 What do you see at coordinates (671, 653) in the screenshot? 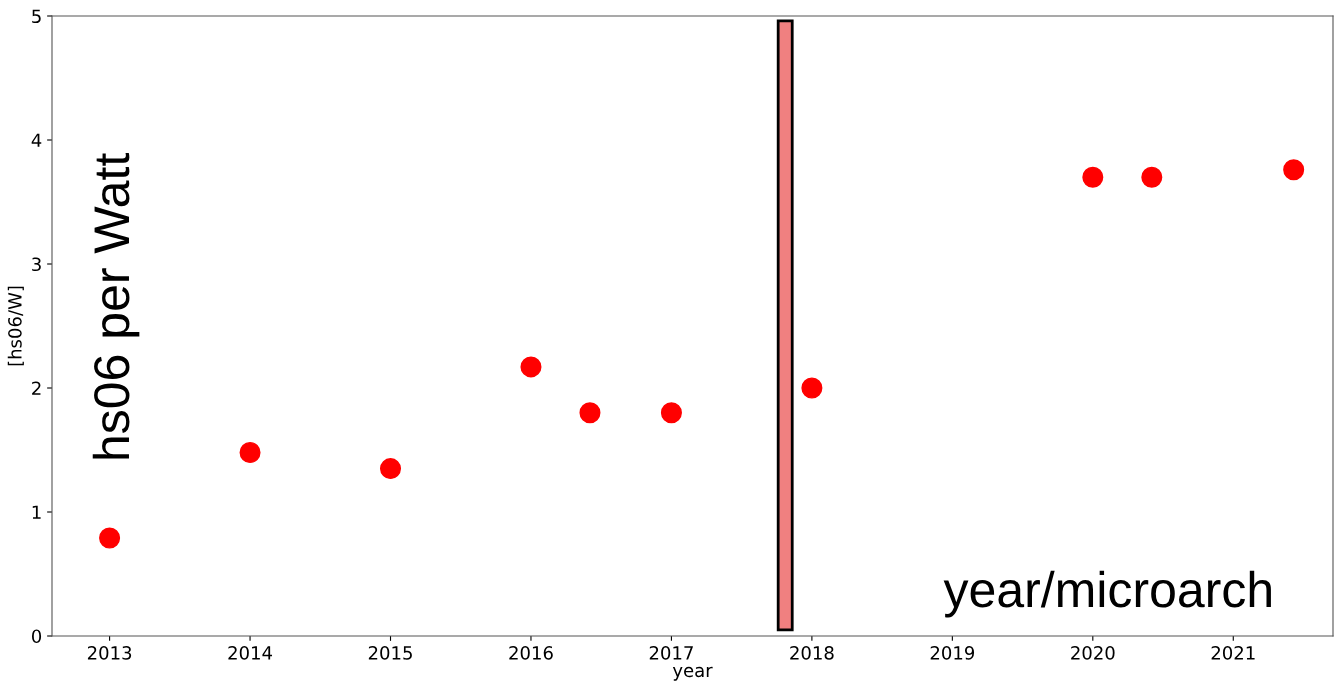
I see `x-tick-label: 2017` at bounding box center [671, 653].